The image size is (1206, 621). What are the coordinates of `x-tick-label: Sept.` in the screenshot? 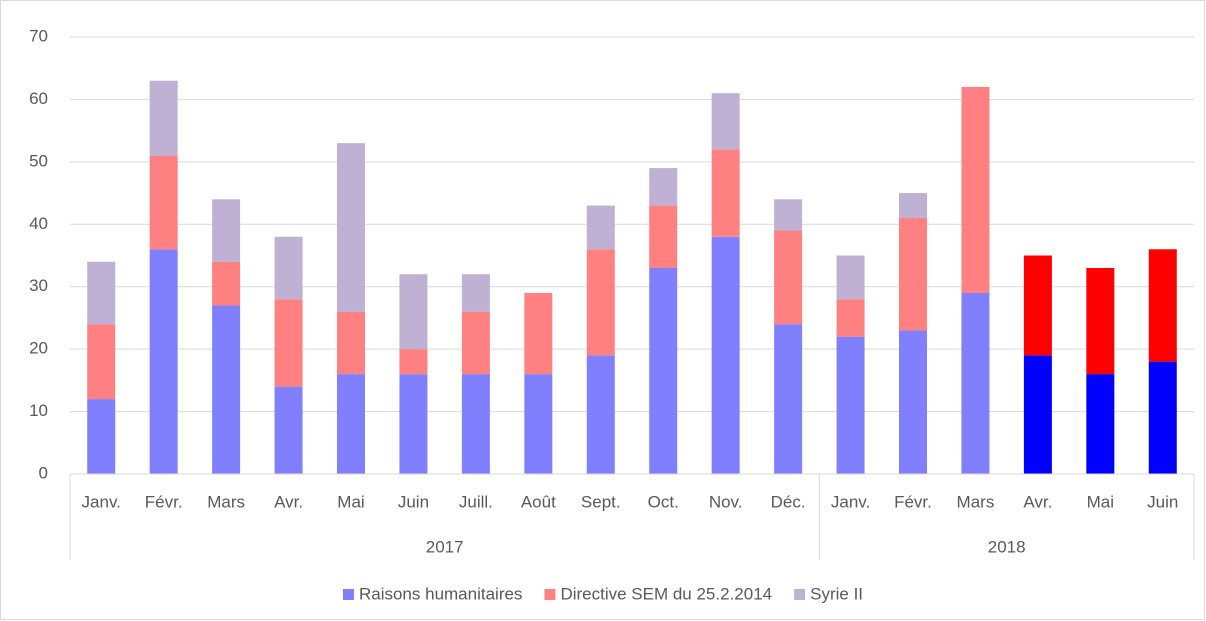 It's located at (601, 501).